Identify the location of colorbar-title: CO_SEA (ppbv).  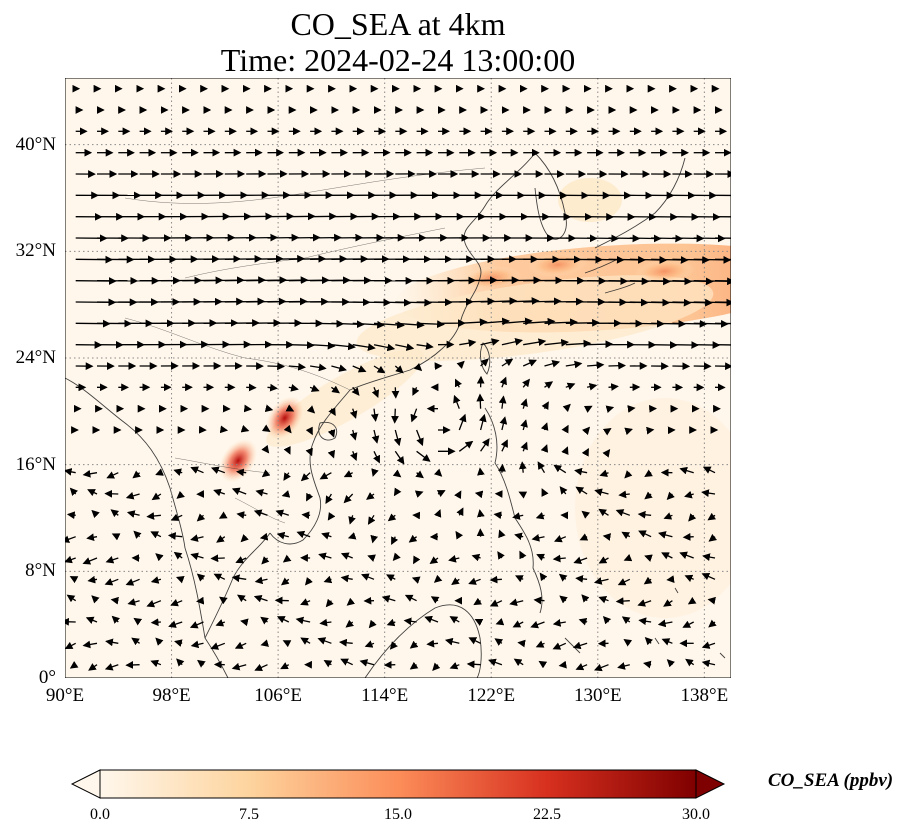
(831, 780).